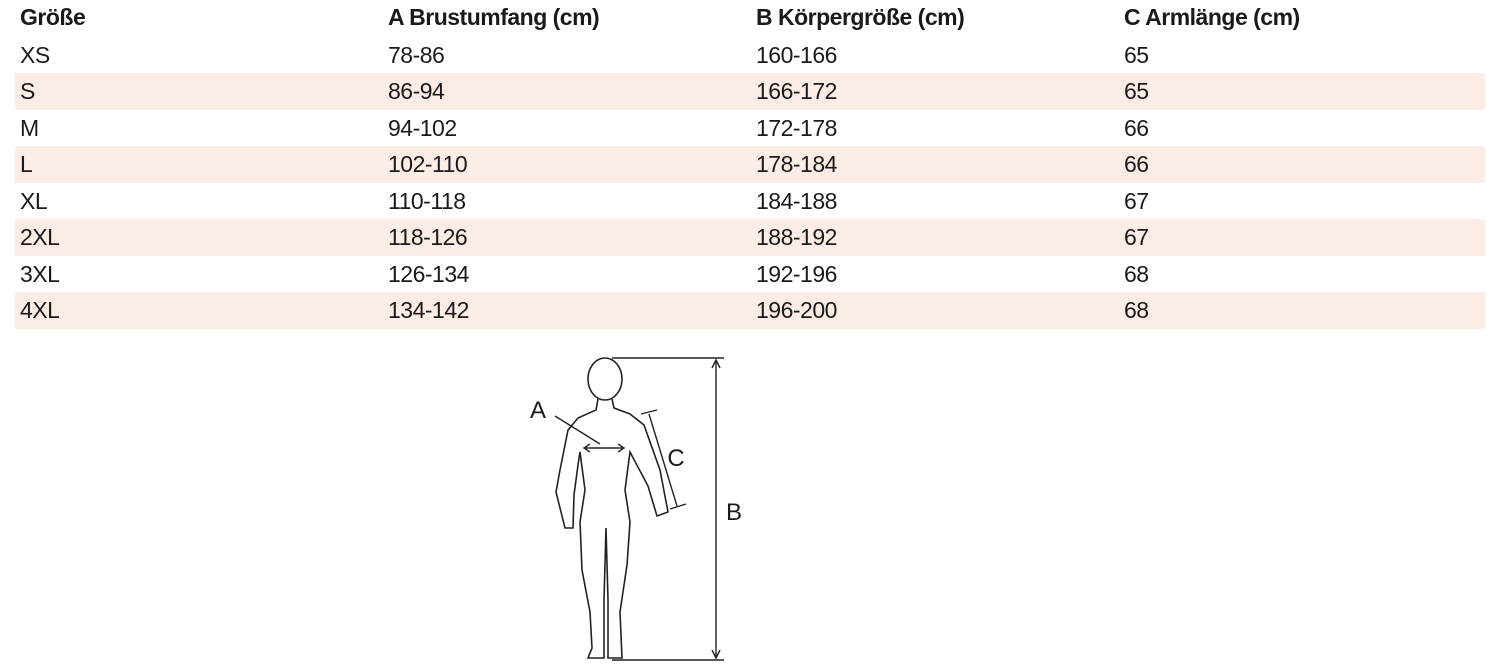 This screenshot has width=1500, height=668. What do you see at coordinates (750, 55) in the screenshot?
I see `table-row: XS 78-86 160-166 65` at bounding box center [750, 55].